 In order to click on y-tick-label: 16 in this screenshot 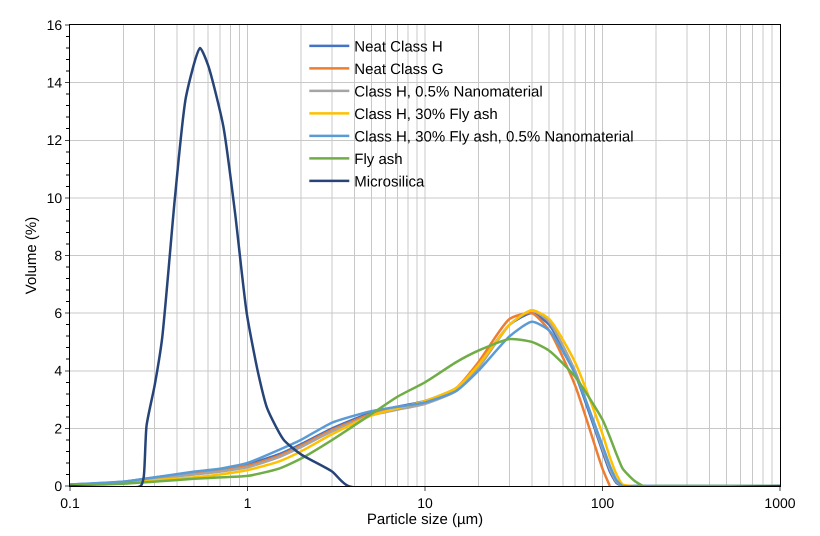, I will do `click(54, 24)`.